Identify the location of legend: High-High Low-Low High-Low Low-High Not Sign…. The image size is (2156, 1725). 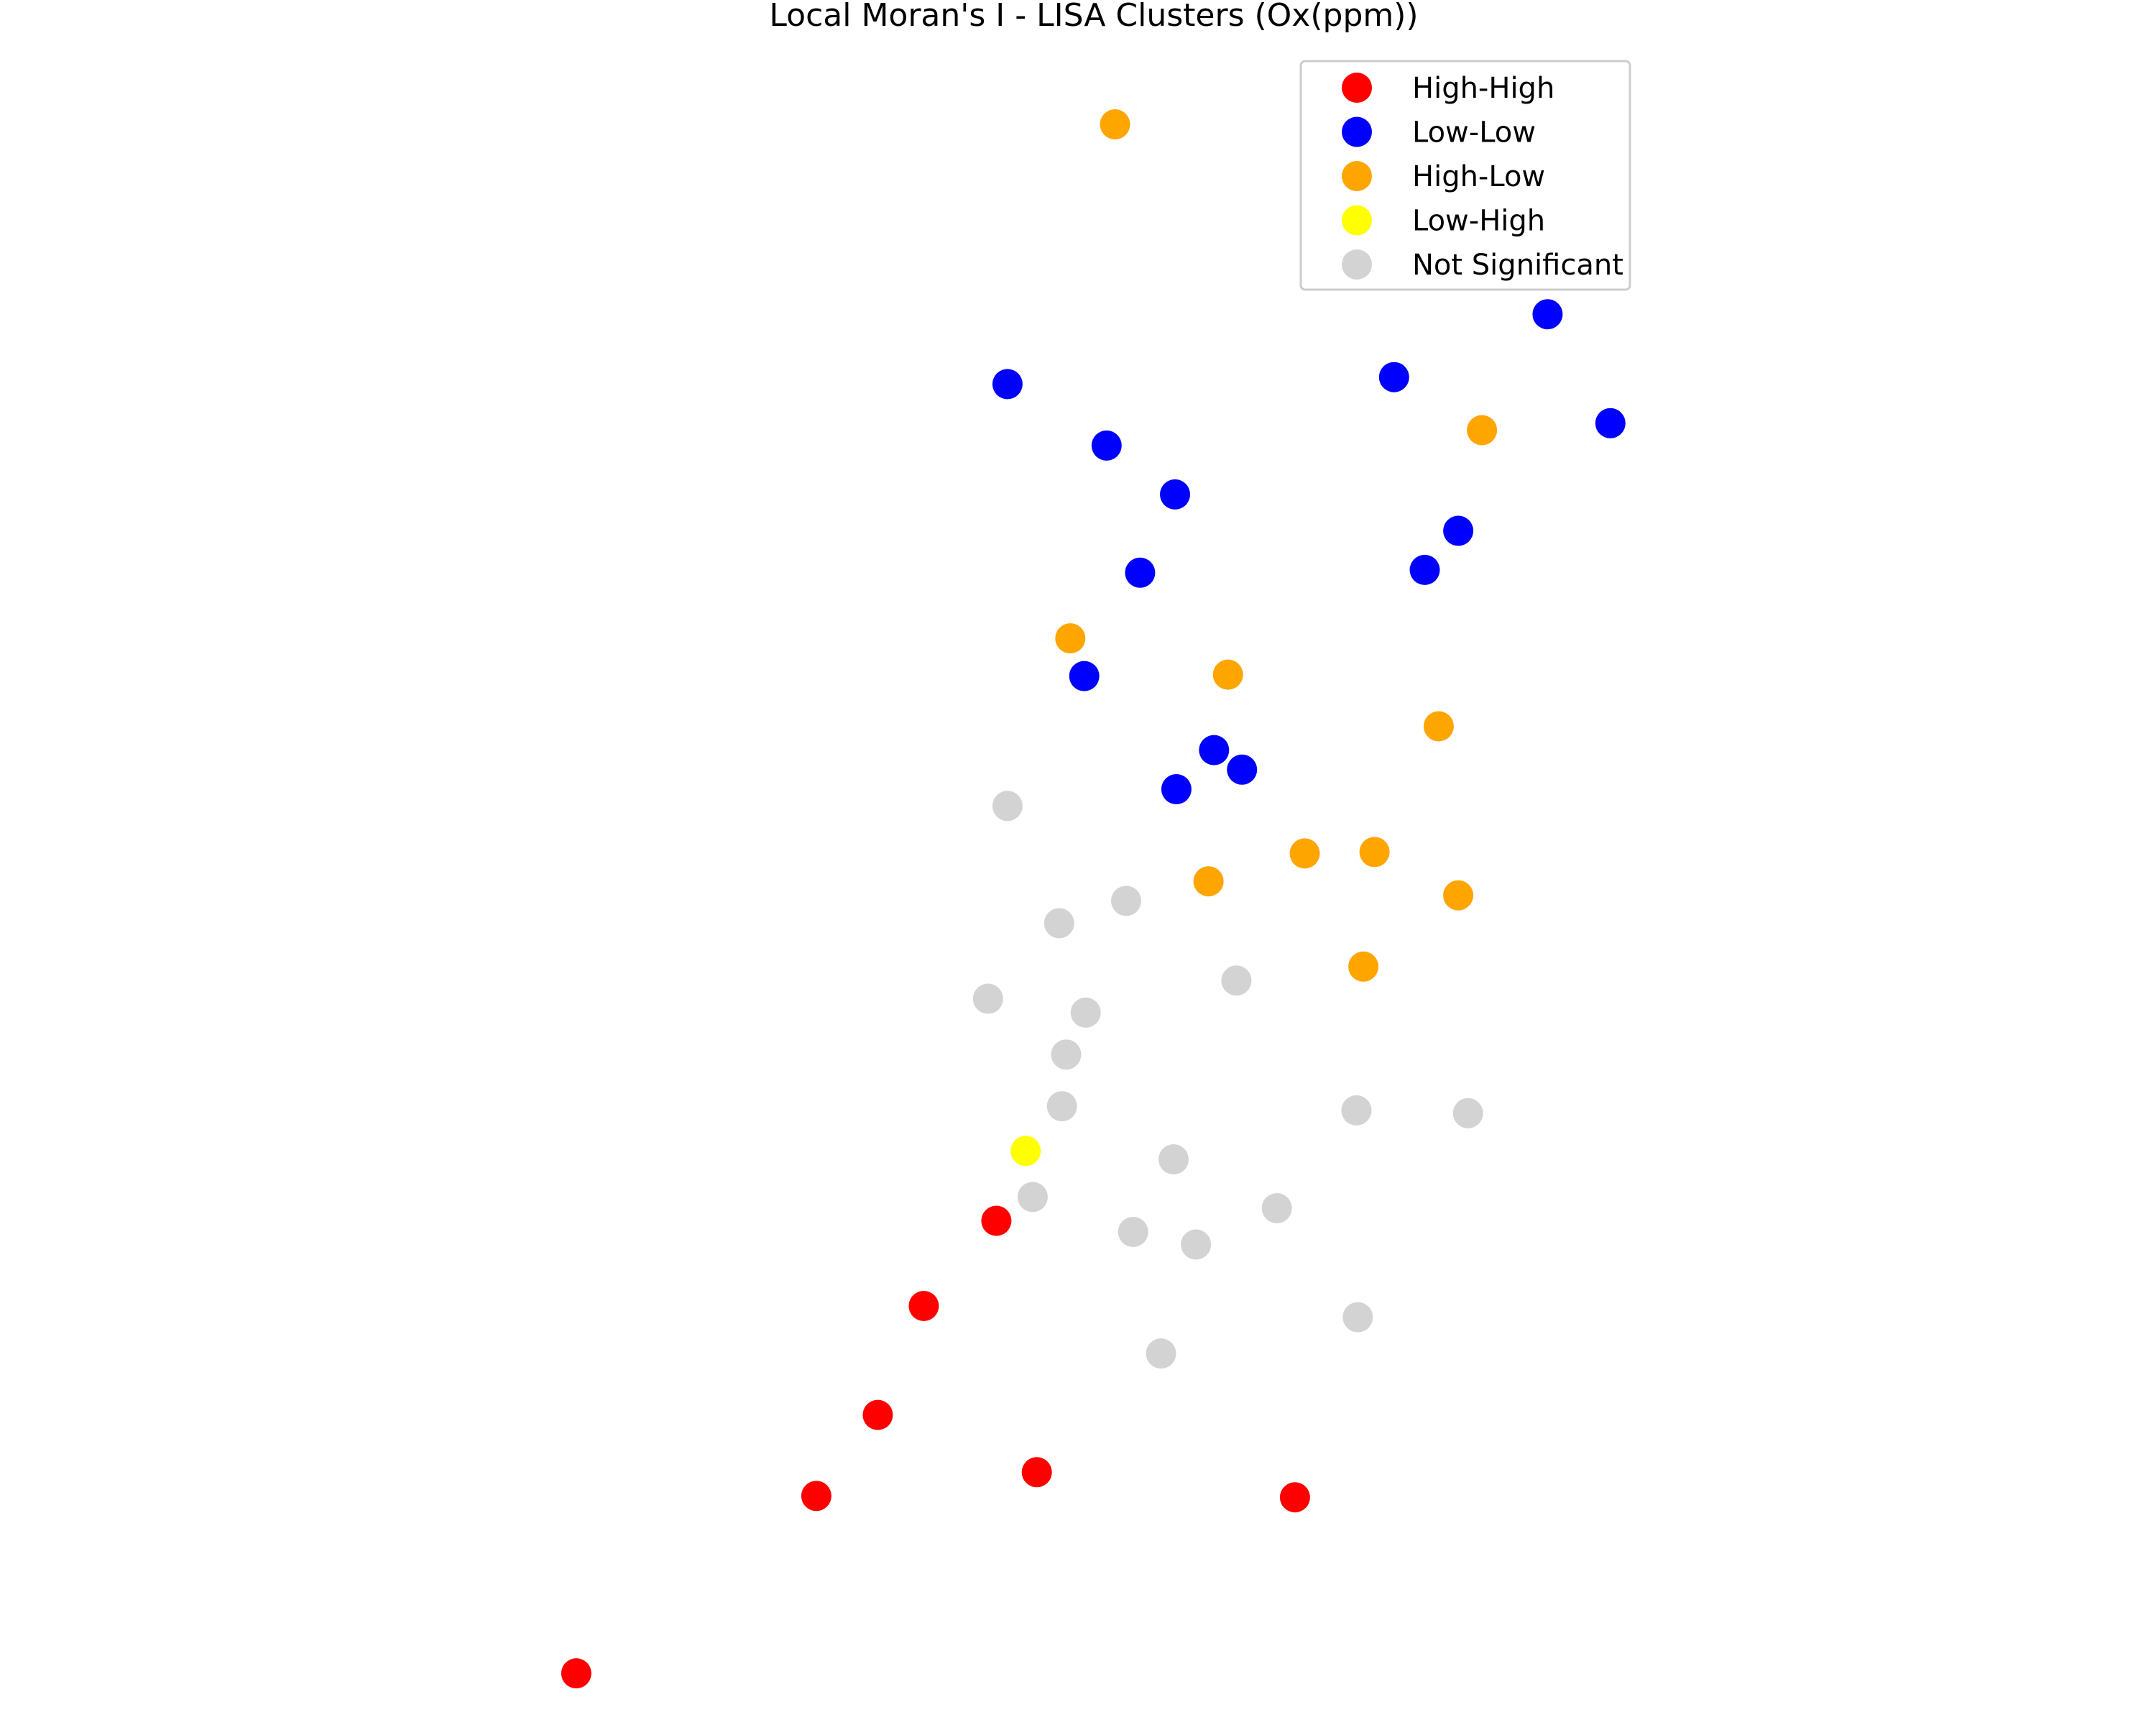
(1465, 175).